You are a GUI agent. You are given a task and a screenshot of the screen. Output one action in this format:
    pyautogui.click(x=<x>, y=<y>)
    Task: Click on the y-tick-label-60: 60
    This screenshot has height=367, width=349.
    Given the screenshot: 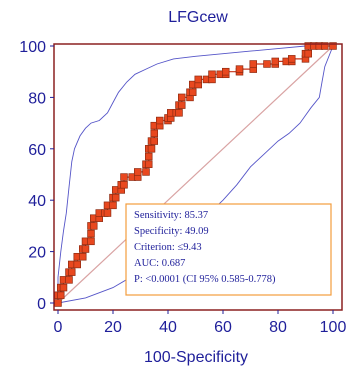 What is the action you would take?
    pyautogui.click(x=37, y=150)
    